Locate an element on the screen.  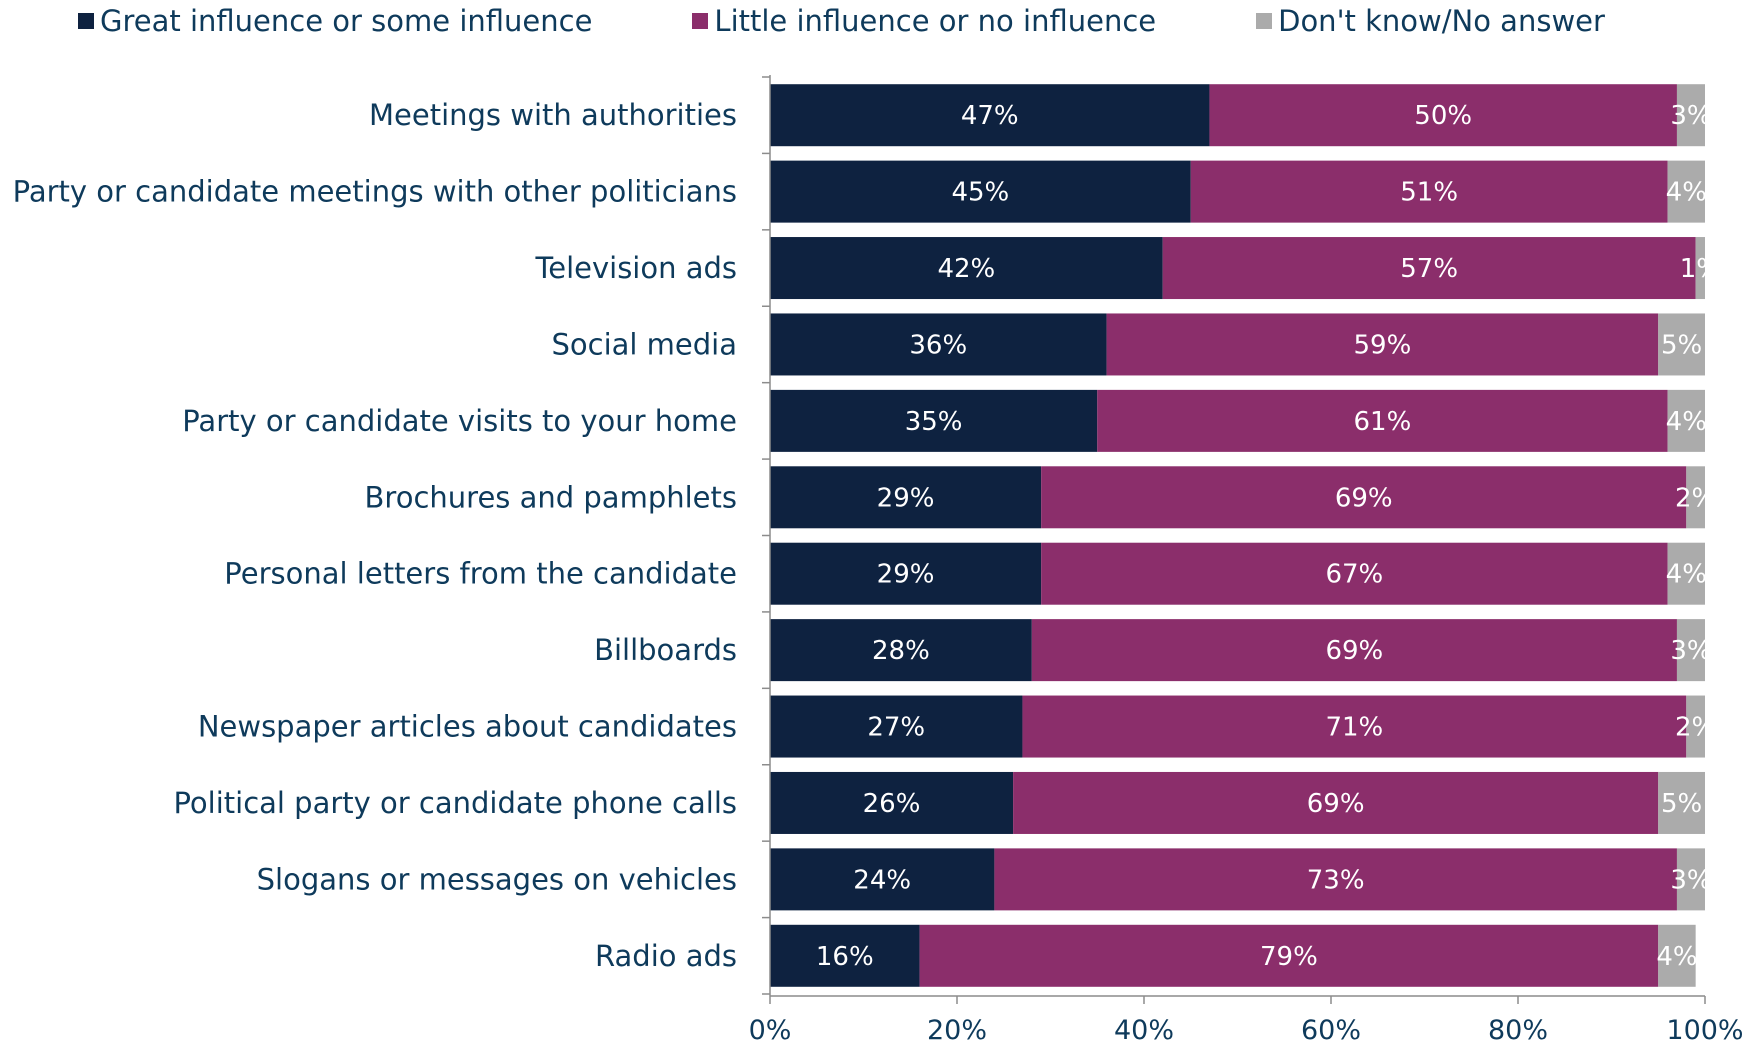
x-tick-label: 100% is located at coordinates (1704, 1030).